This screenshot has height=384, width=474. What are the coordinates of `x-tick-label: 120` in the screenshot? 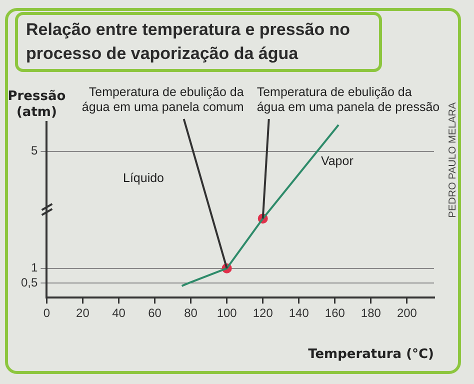 It's located at (263, 313).